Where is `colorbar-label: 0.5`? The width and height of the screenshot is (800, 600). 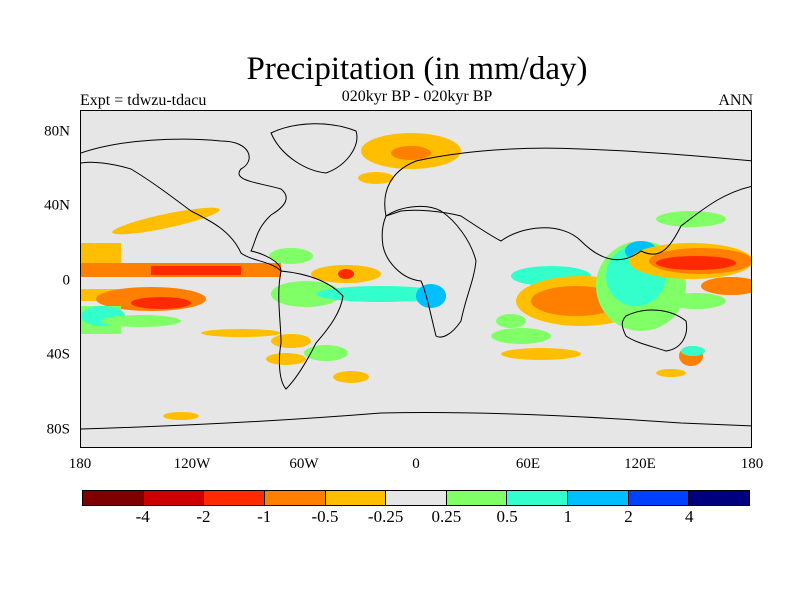
colorbar-label: 0.5 is located at coordinates (507, 516).